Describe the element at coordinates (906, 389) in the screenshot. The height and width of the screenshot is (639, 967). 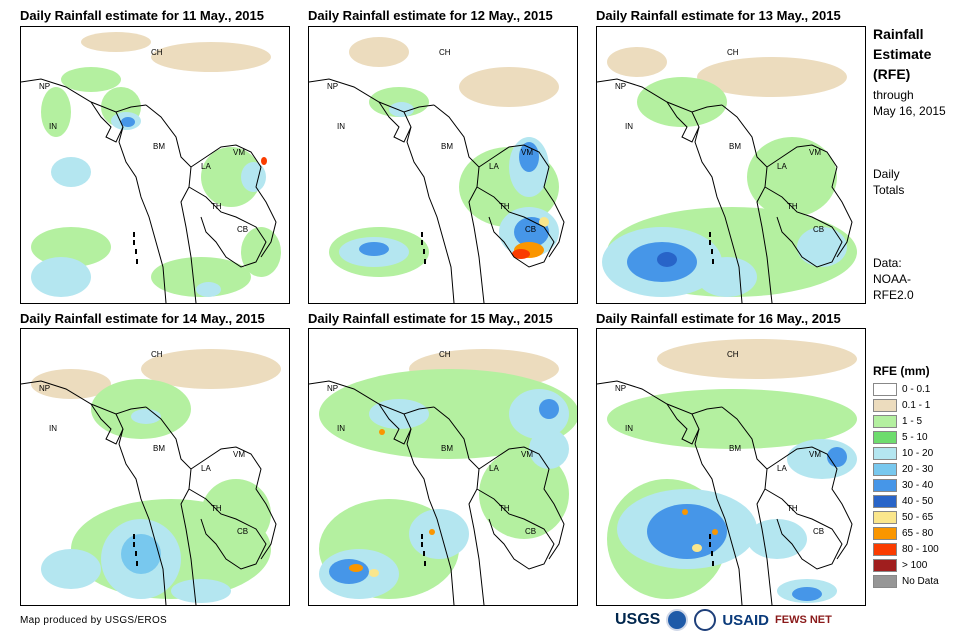
I see `legend-item: 0 - 0.1` at that location.